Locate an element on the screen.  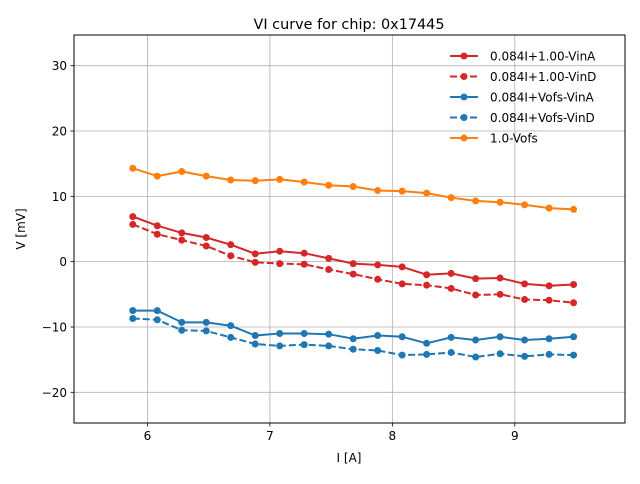
x-tick-label: 9 is located at coordinates (515, 436).